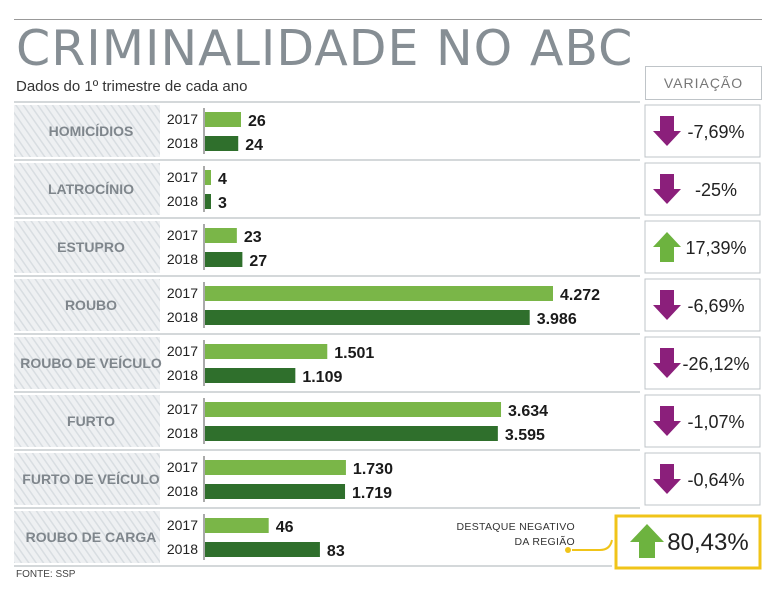 This screenshot has width=782, height=608. I want to click on value-label-2018-estupro: 27, so click(258, 261).